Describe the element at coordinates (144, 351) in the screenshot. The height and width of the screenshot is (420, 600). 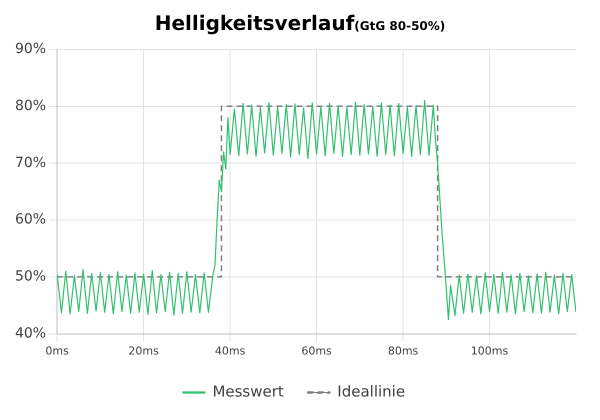
I see `x-tick-label: 20ms` at that location.